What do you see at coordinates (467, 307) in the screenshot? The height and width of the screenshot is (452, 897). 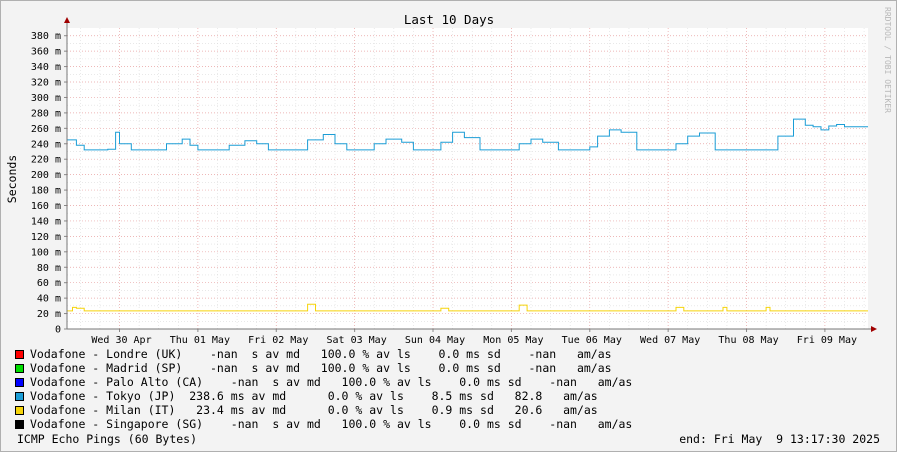 I see `series-line-vodafone-milan-it-` at bounding box center [467, 307].